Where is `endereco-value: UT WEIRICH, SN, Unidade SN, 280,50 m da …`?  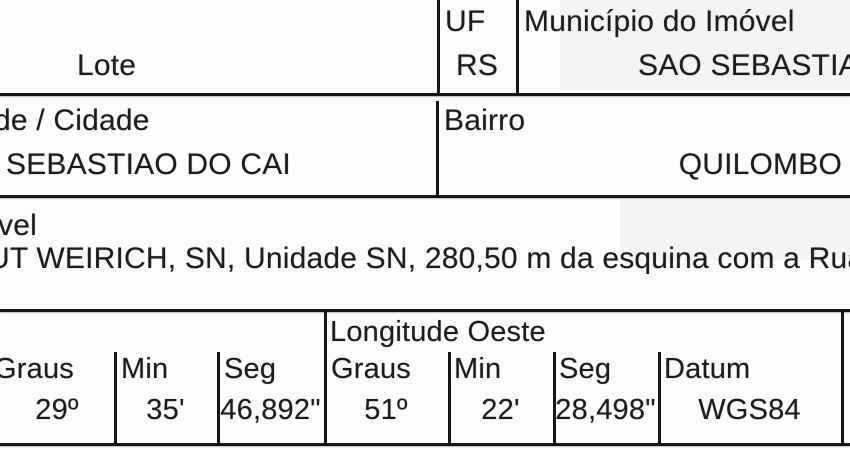
endereco-value: UT WEIRICH, SN, Unidade SN, 280,50 m da … is located at coordinates (425, 258).